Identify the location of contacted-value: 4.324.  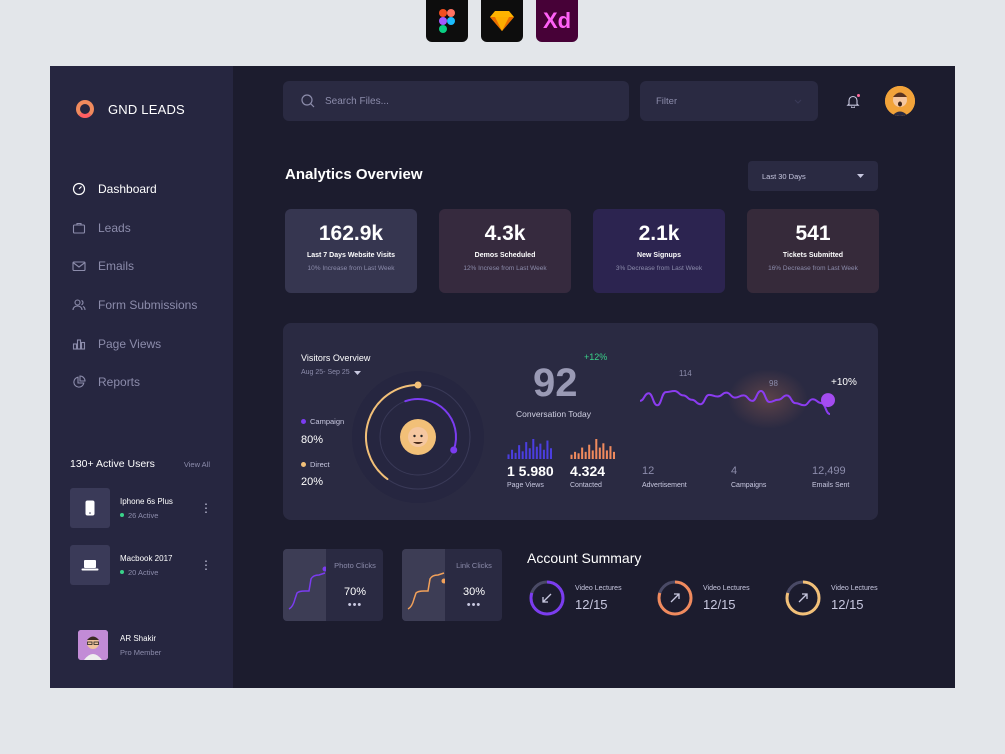
(588, 471).